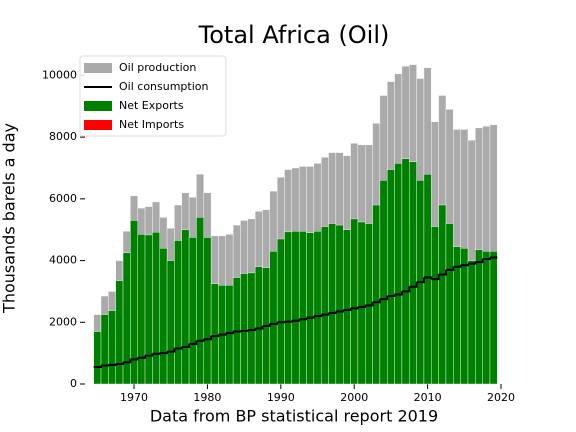 The image size is (576, 432). Describe the element at coordinates (294, 416) in the screenshot. I see `x-axis-label: Data from BP statistical report 2019` at that location.